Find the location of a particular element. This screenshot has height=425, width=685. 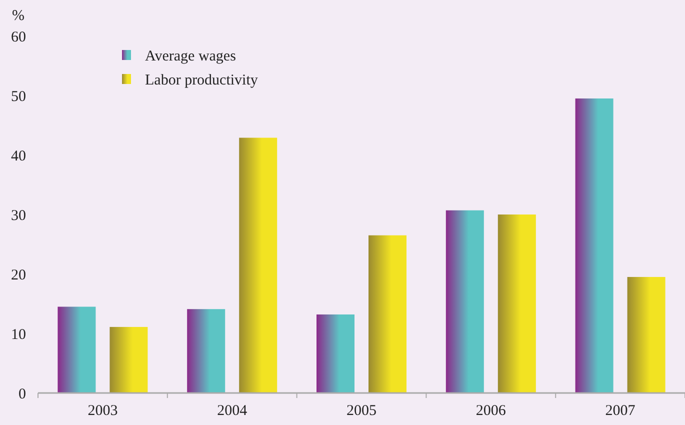

x-tick-label: 2006 is located at coordinates (491, 411).